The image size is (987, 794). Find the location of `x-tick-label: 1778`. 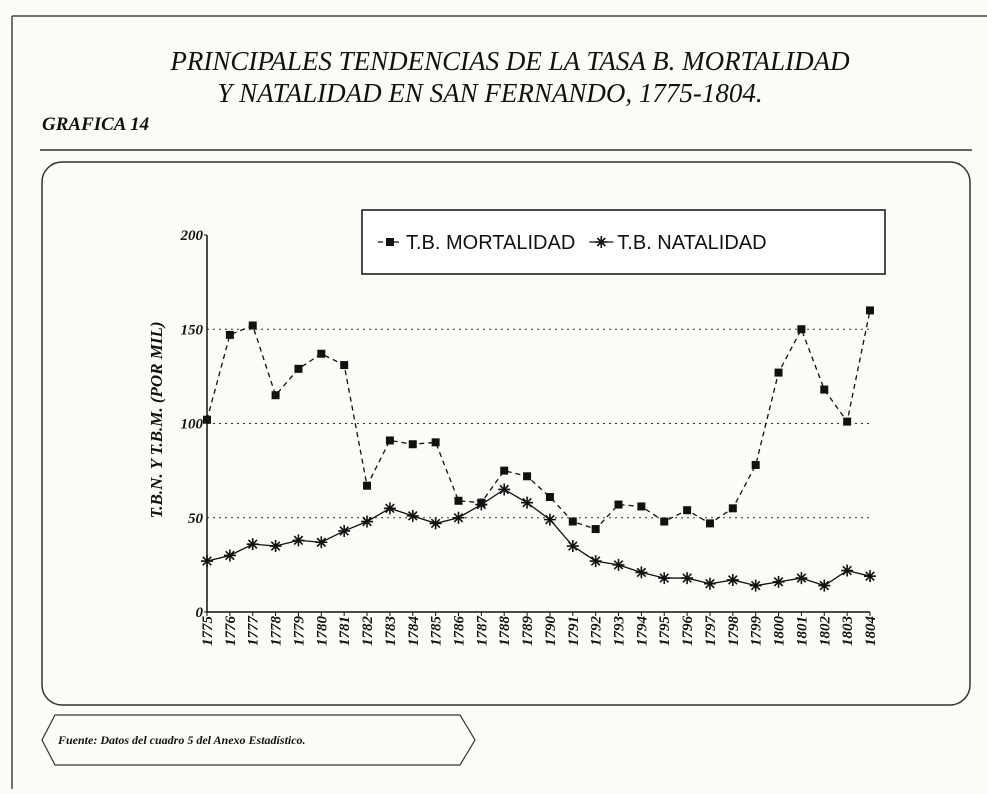

x-tick-label: 1778 is located at coordinates (277, 631).